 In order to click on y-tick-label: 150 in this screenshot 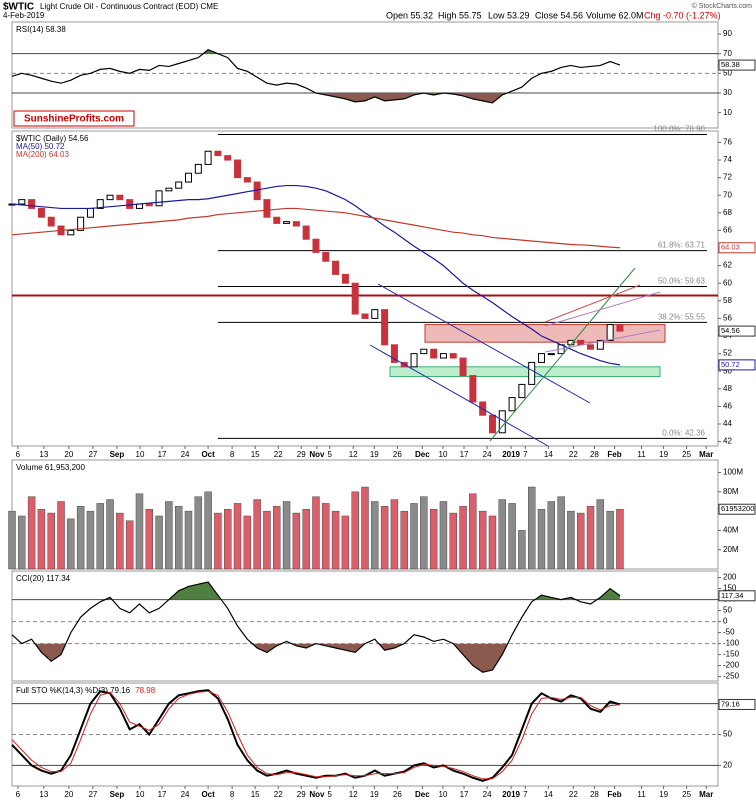, I will do `click(730, 588)`.